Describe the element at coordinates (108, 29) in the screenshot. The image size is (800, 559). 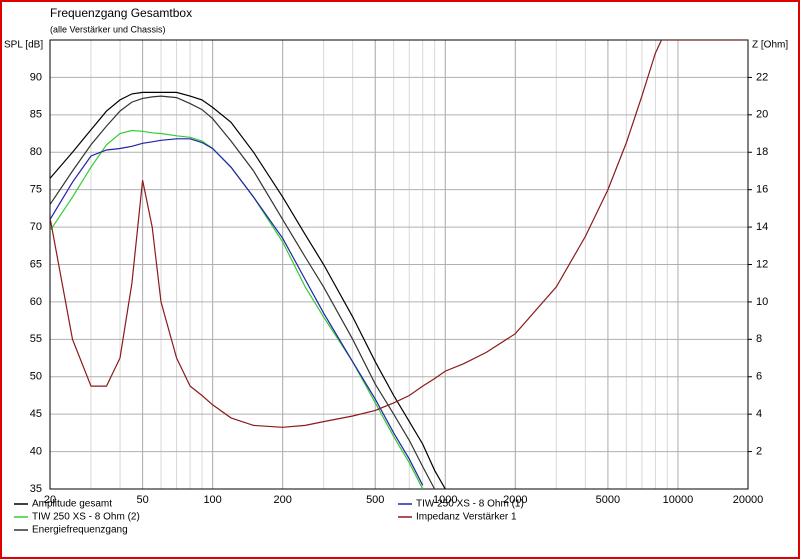
I see `chart-subtitle: (alle Verstärker und Chassis)` at that location.